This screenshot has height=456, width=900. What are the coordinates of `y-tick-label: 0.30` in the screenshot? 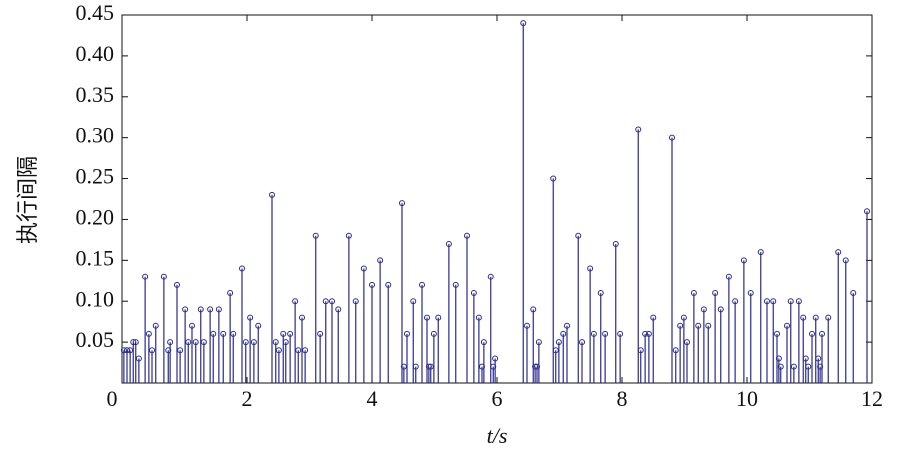 It's located at (95, 135).